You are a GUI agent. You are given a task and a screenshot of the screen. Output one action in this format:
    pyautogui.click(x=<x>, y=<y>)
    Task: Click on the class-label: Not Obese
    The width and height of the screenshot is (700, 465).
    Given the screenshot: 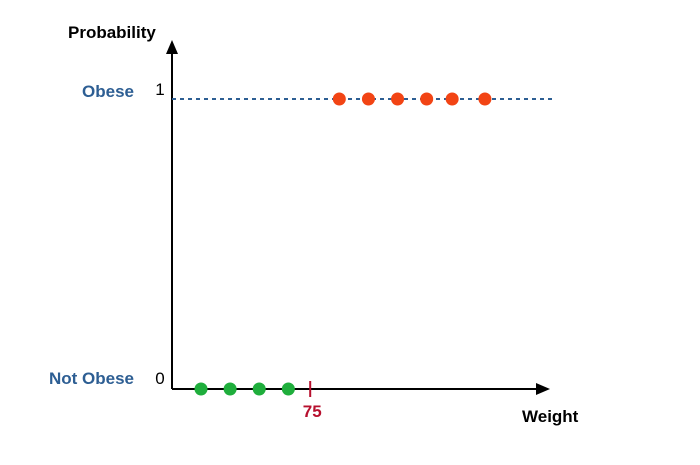 What is the action you would take?
    pyautogui.click(x=91, y=378)
    